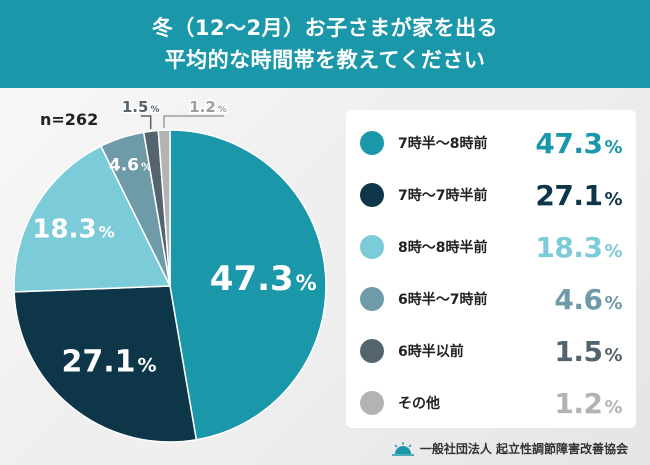  What do you see at coordinates (73, 230) in the screenshot?
I see `pie-slice-label: 18.3%` at bounding box center [73, 230].